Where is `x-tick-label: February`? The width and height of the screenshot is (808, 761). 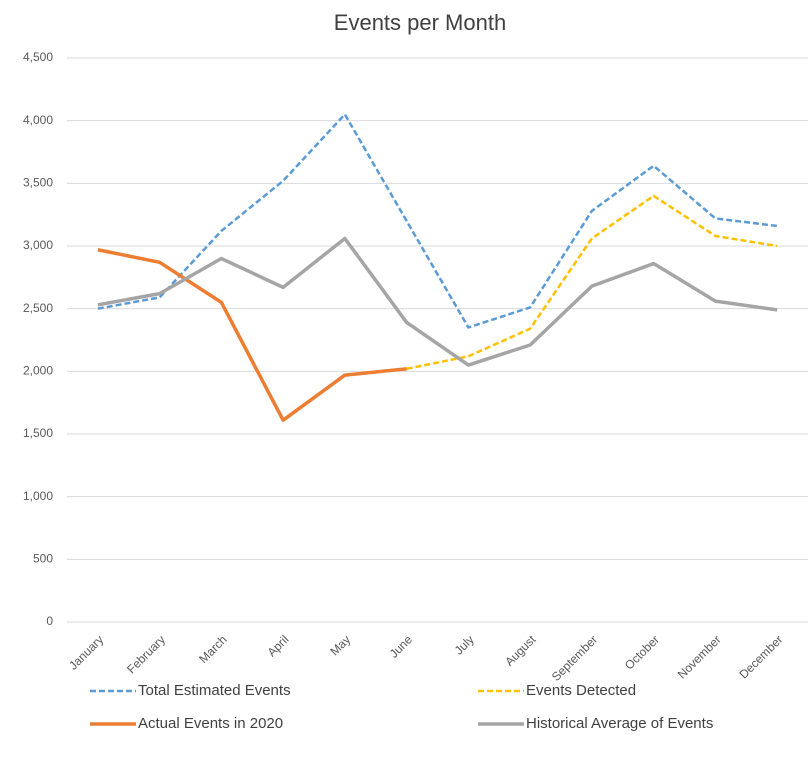
x-tick-label: February is located at coordinates (146, 654).